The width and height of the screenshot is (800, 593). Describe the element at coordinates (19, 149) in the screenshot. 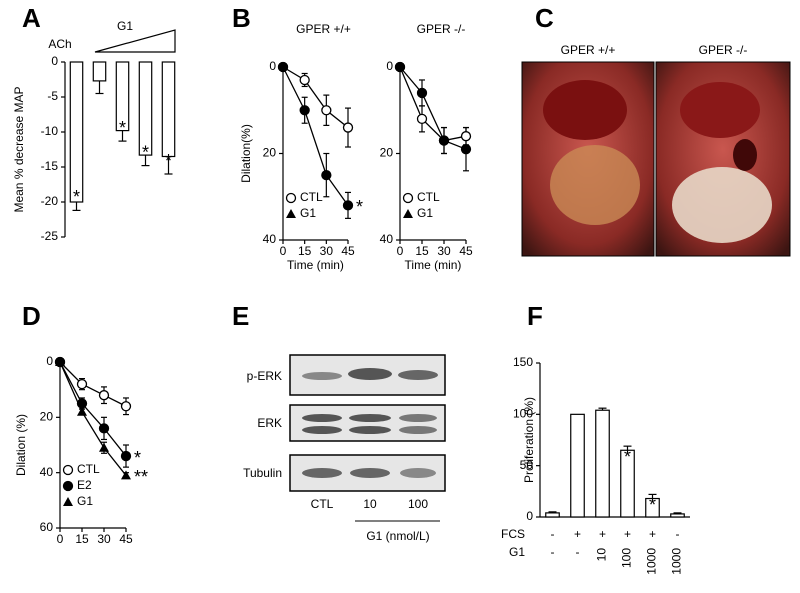

I see `y-axis-label: Mean % decrease MAP` at that location.